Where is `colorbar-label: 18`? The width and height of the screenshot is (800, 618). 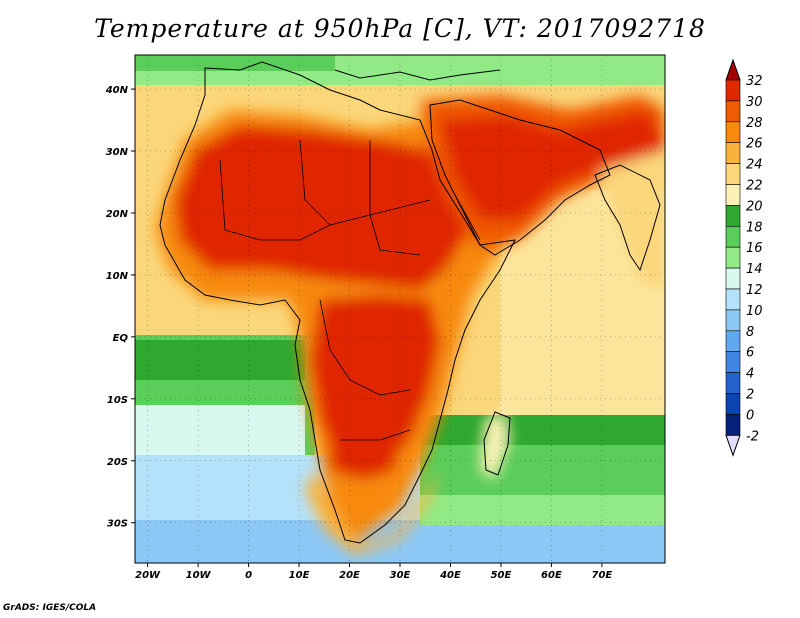 colorbar-label: 18 is located at coordinates (754, 227).